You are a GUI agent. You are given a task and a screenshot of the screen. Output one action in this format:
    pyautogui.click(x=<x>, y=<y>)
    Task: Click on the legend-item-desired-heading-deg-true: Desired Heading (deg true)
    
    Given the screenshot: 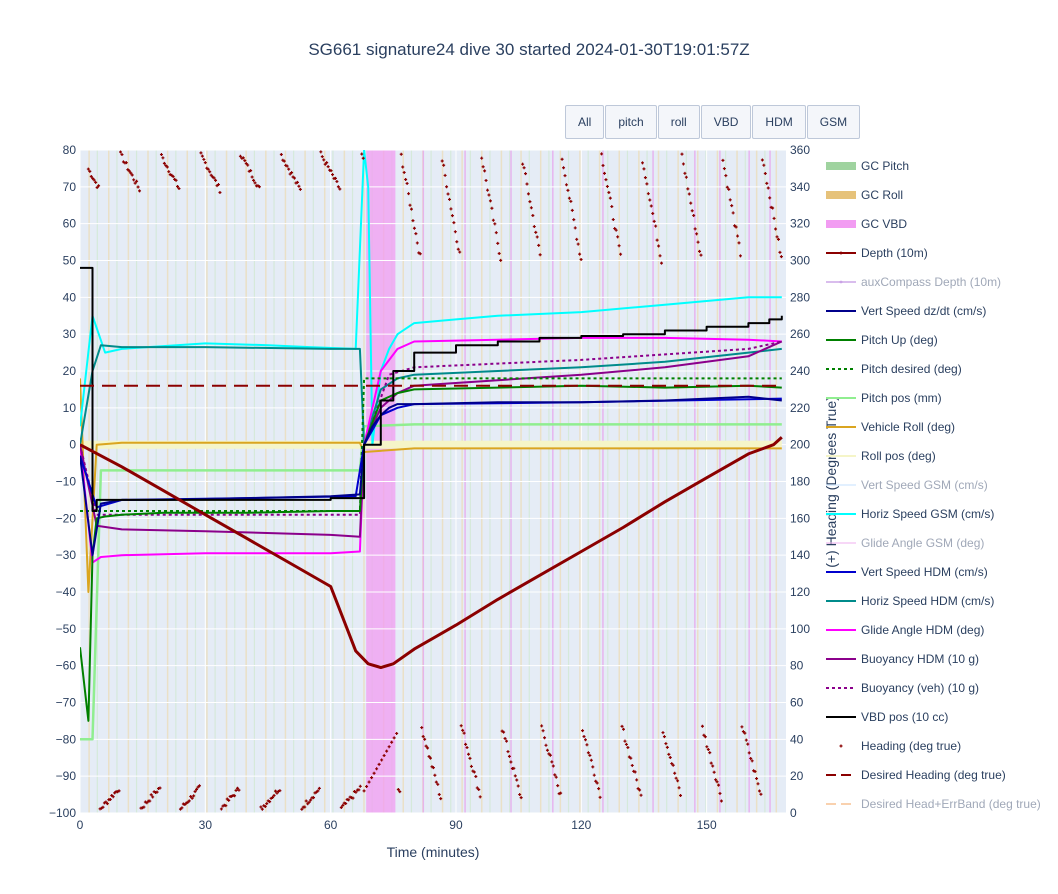 What is the action you would take?
    pyautogui.click(x=933, y=774)
    